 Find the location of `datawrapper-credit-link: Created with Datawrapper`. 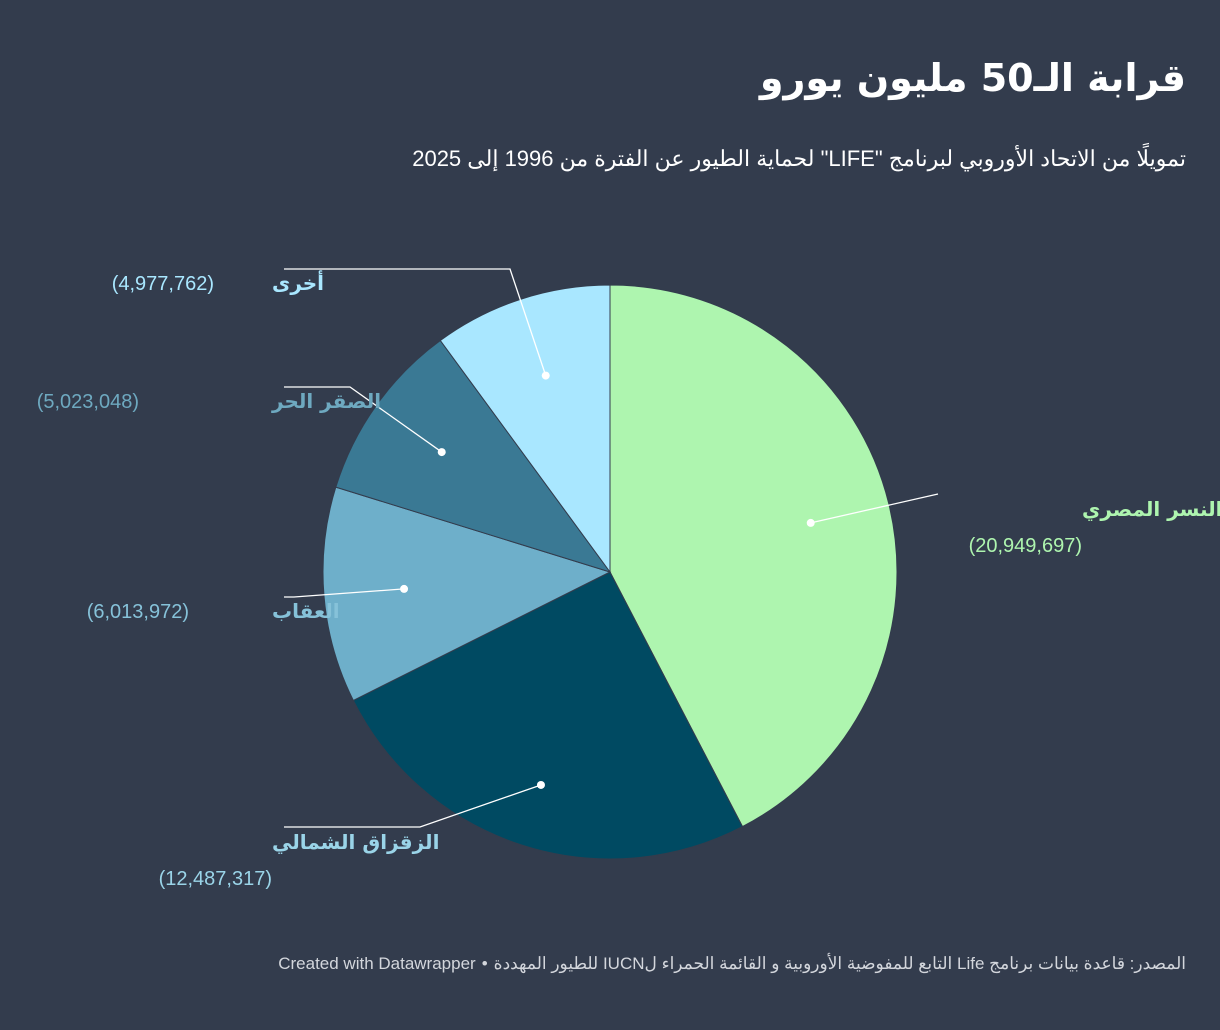

datawrapper-credit-link: Created with Datawrapper is located at coordinates (377, 963).